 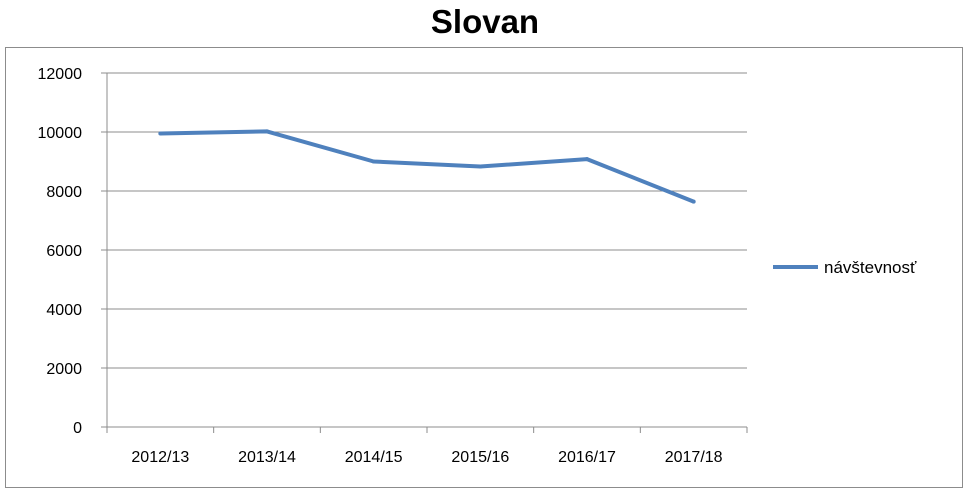 I want to click on y-tick-label: 4000, so click(x=64, y=310).